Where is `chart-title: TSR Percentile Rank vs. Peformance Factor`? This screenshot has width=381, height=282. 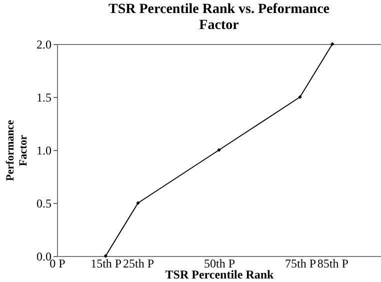
chart-title: TSR Percentile Rank vs. Peformance Factor is located at coordinates (219, 17).